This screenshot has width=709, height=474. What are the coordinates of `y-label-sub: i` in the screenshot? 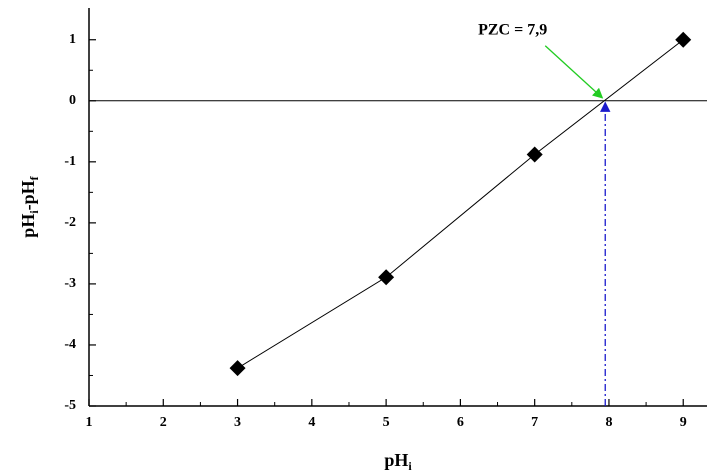 It's located at (34, 212).